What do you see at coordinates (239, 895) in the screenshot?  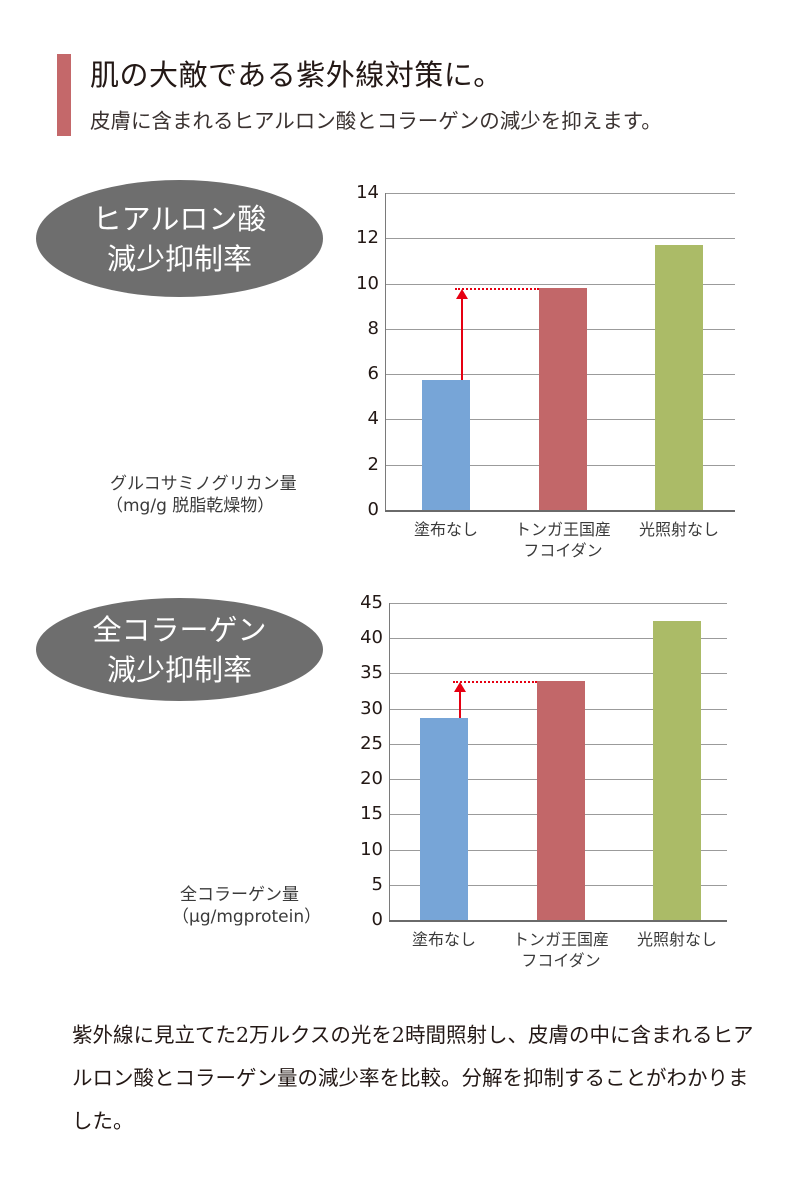 I see `y-axis-label-line1: 全コラーゲン量` at bounding box center [239, 895].